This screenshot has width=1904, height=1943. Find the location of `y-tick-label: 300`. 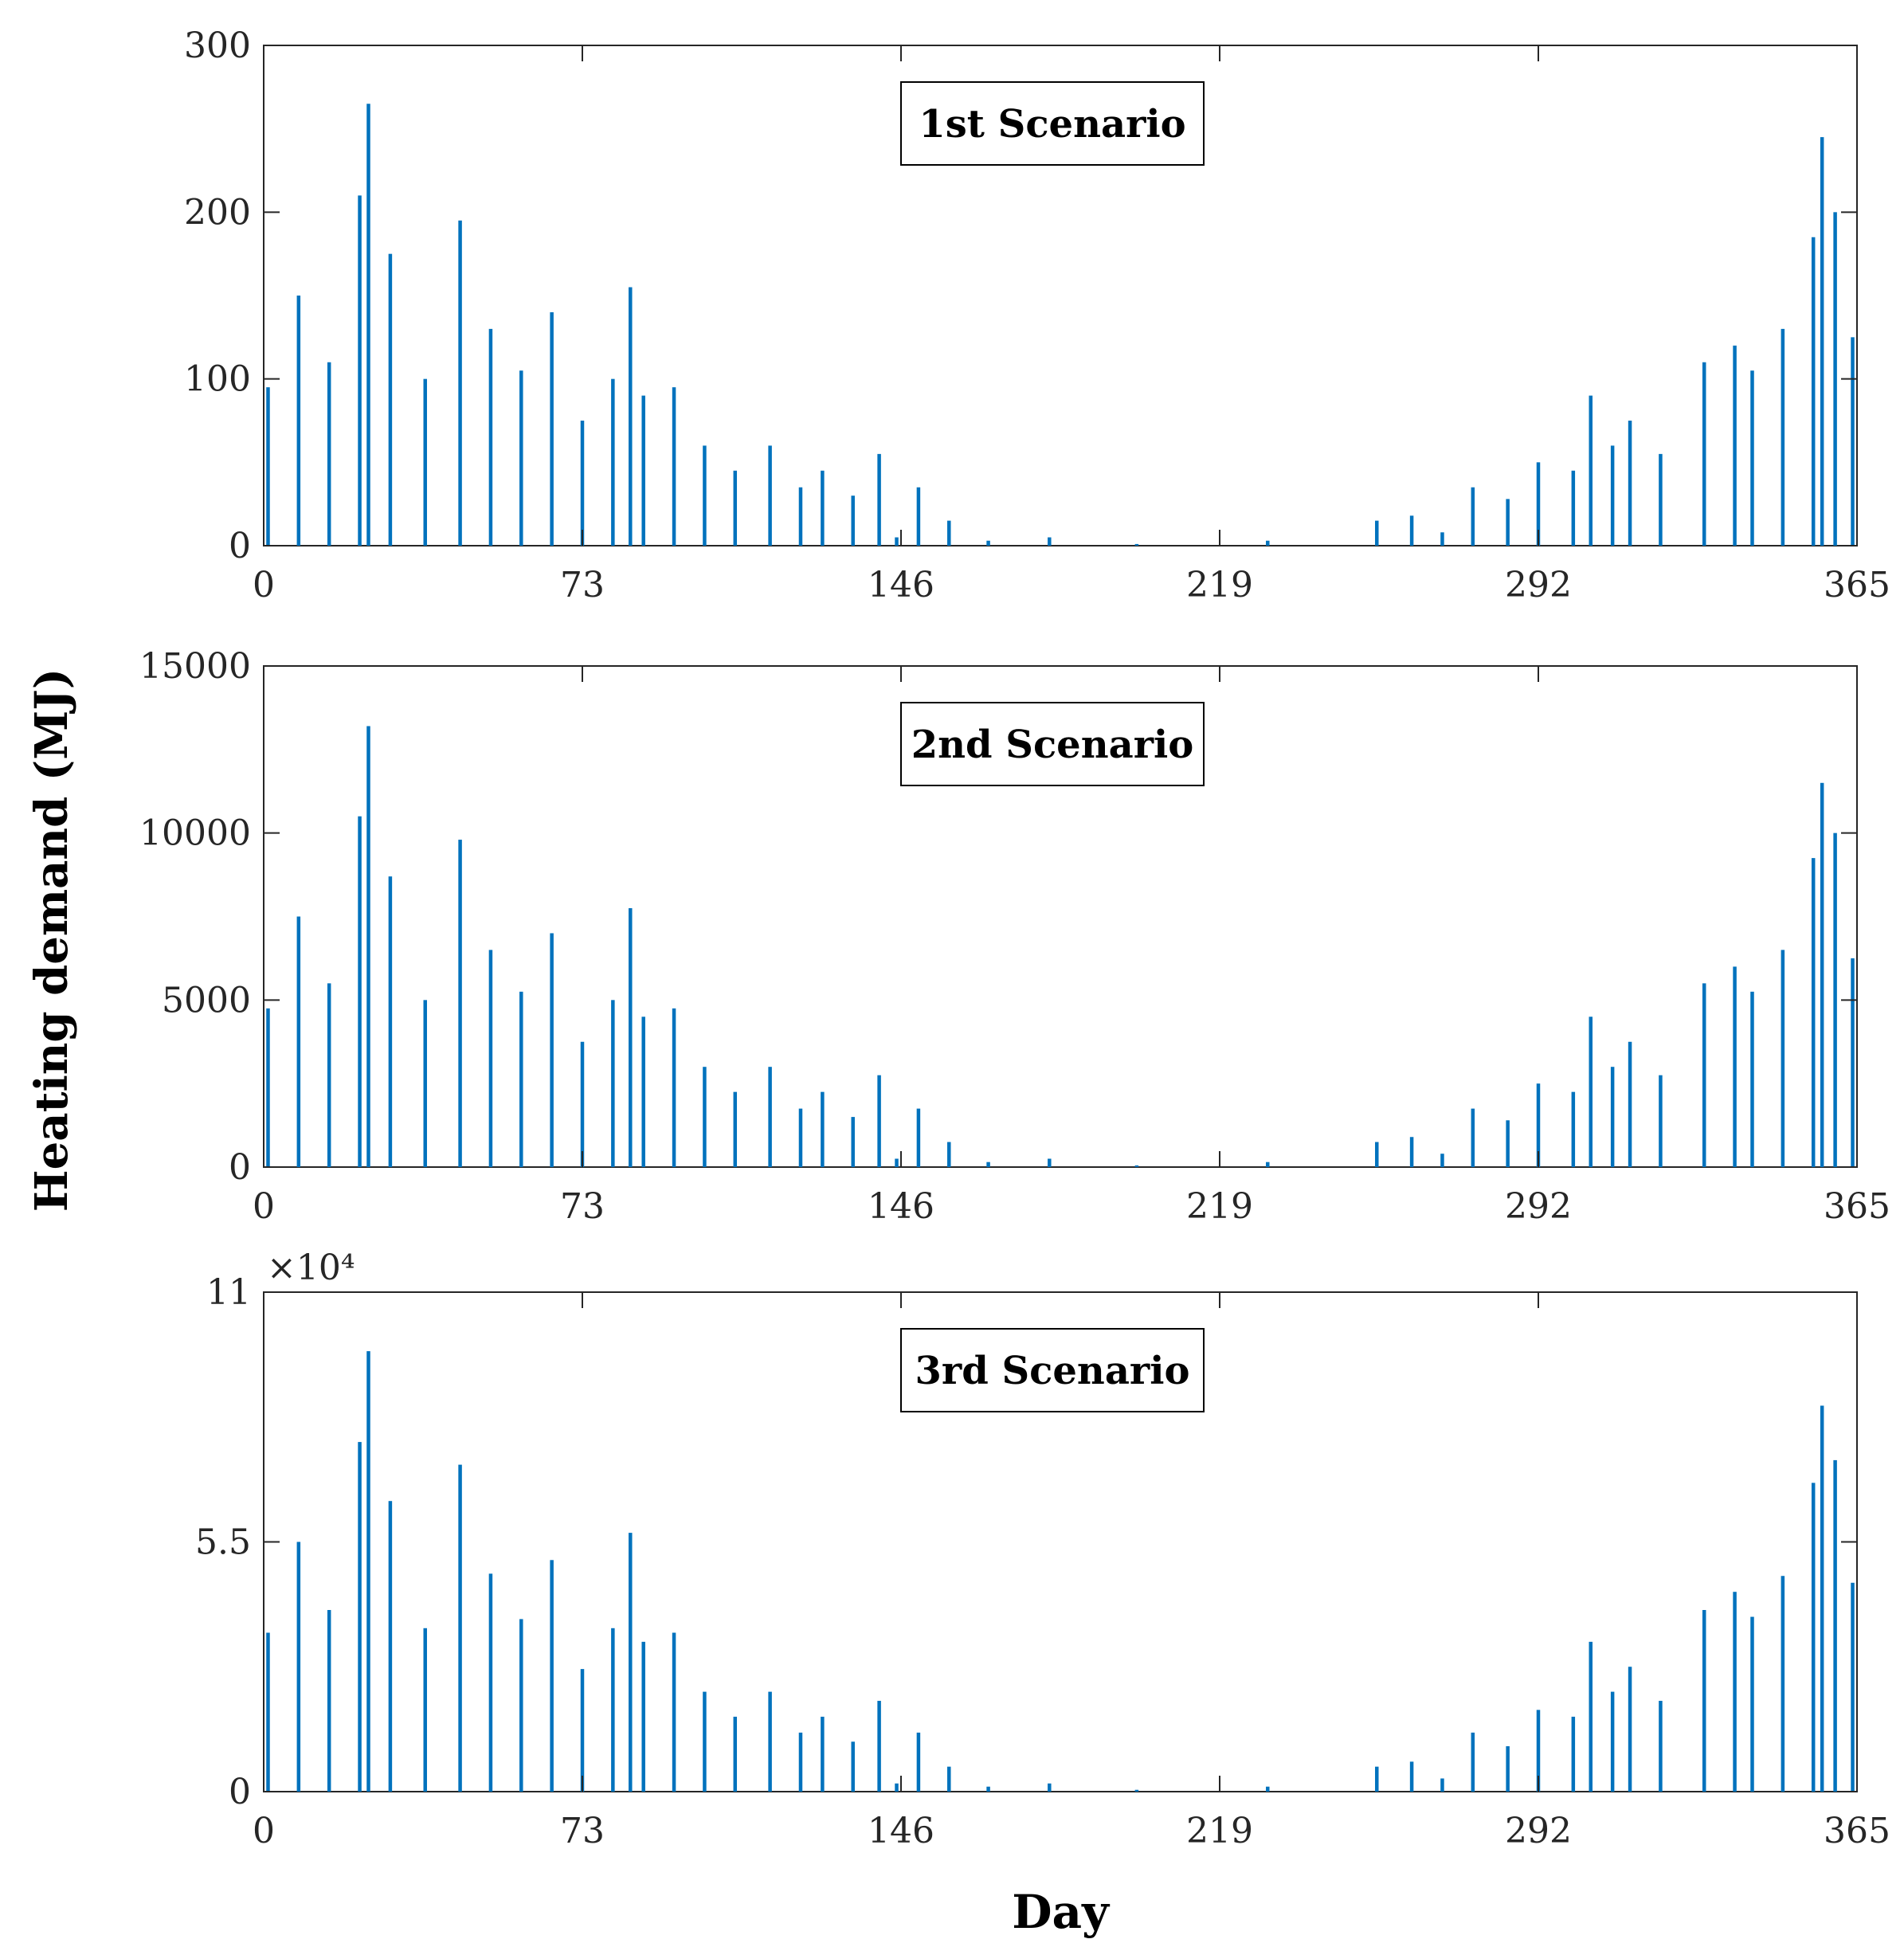

y-tick-label: 300 is located at coordinates (217, 45).